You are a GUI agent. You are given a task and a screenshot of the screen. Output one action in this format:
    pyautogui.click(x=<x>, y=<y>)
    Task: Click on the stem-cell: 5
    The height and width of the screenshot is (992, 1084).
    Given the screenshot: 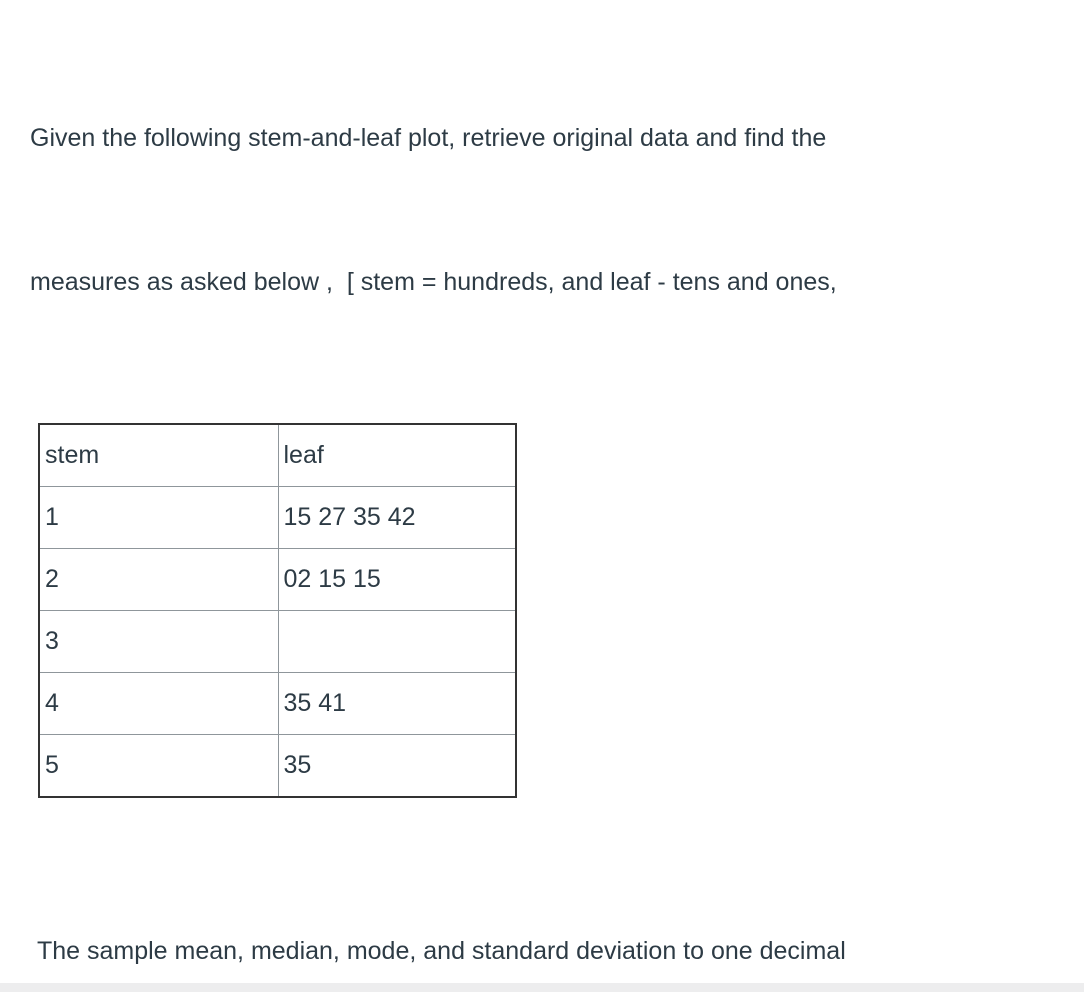 What is the action you would take?
    pyautogui.click(x=158, y=766)
    